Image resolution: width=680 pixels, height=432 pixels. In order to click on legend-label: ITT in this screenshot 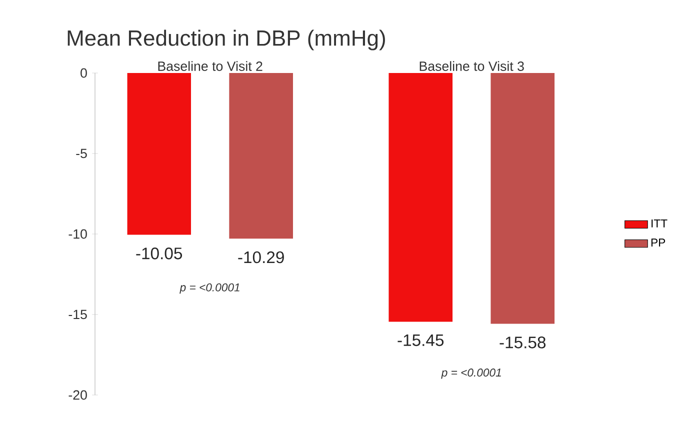, I will do `click(660, 224)`.